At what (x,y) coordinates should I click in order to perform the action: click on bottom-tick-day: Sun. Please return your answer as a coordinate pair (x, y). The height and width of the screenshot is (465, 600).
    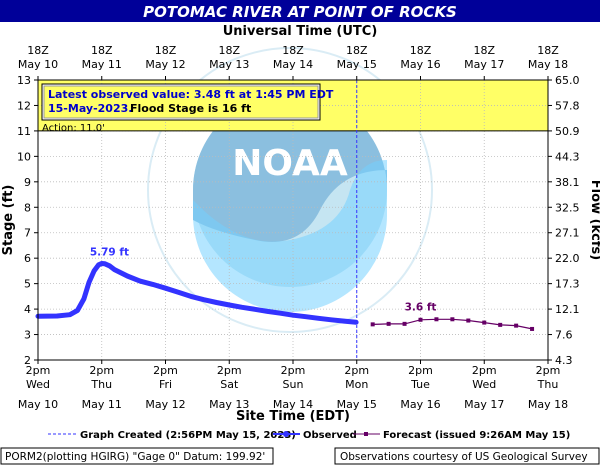
    Looking at the image, I should click on (293, 384).